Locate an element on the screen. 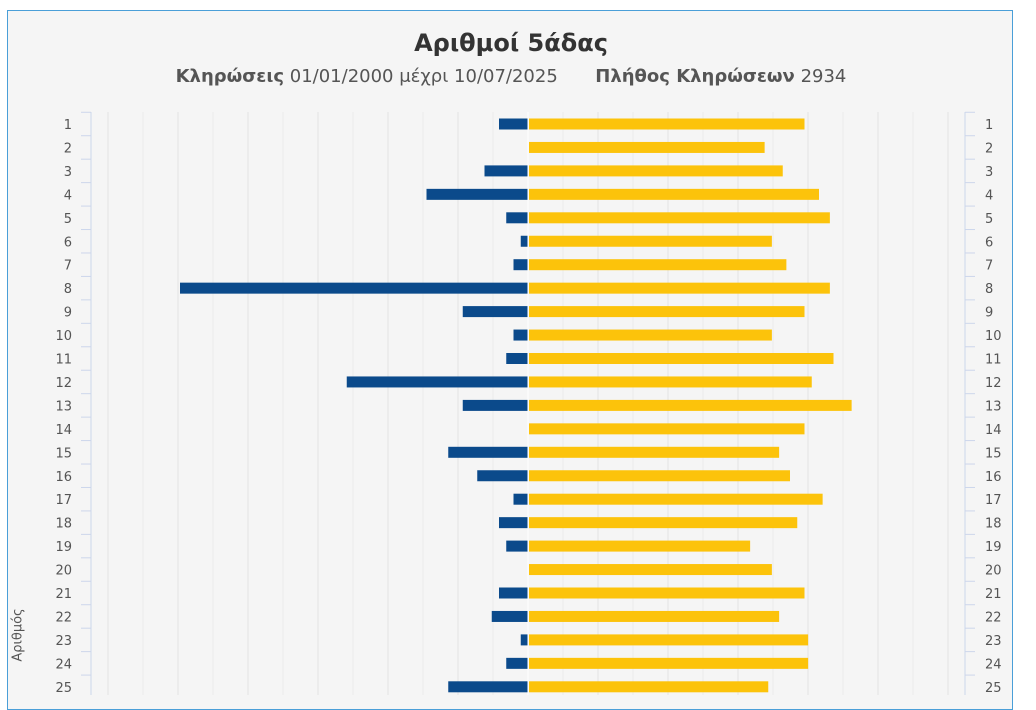  y-tick-label-left: 16 is located at coordinates (63, 477).